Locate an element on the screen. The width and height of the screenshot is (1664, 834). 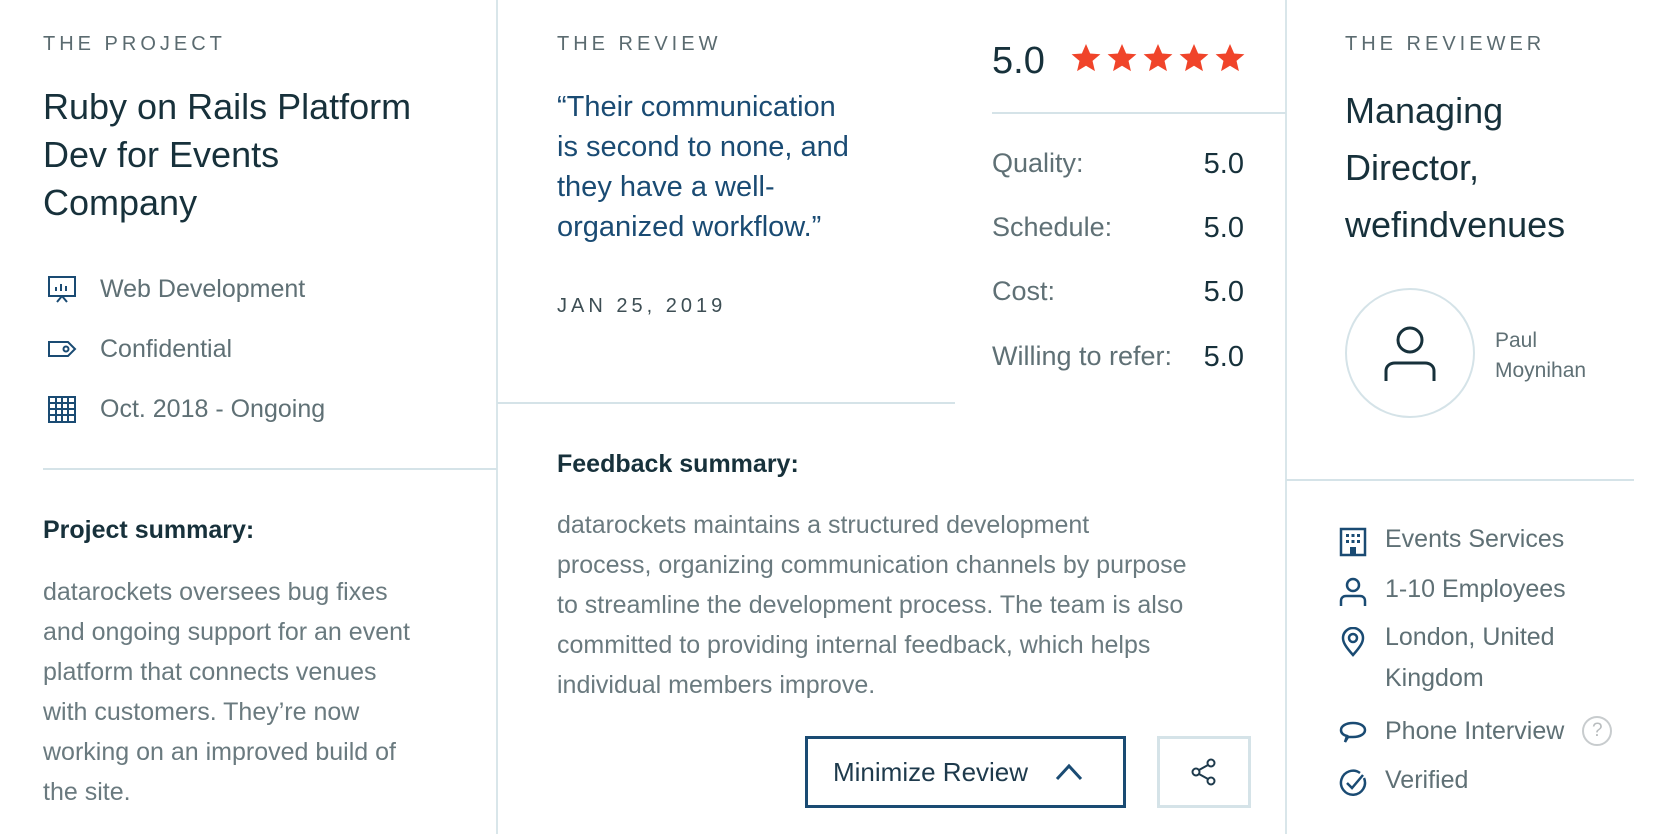
review-eyebrow: THE REVIEW is located at coordinates (639, 44).